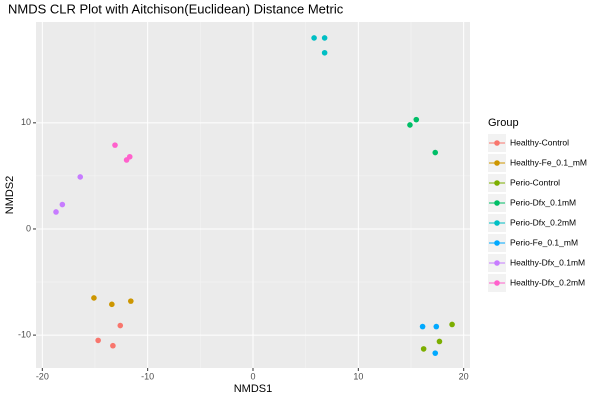 This screenshot has width=600, height=400. I want to click on legend-label: Healthy-Fe_0.1_mM, so click(548, 162).